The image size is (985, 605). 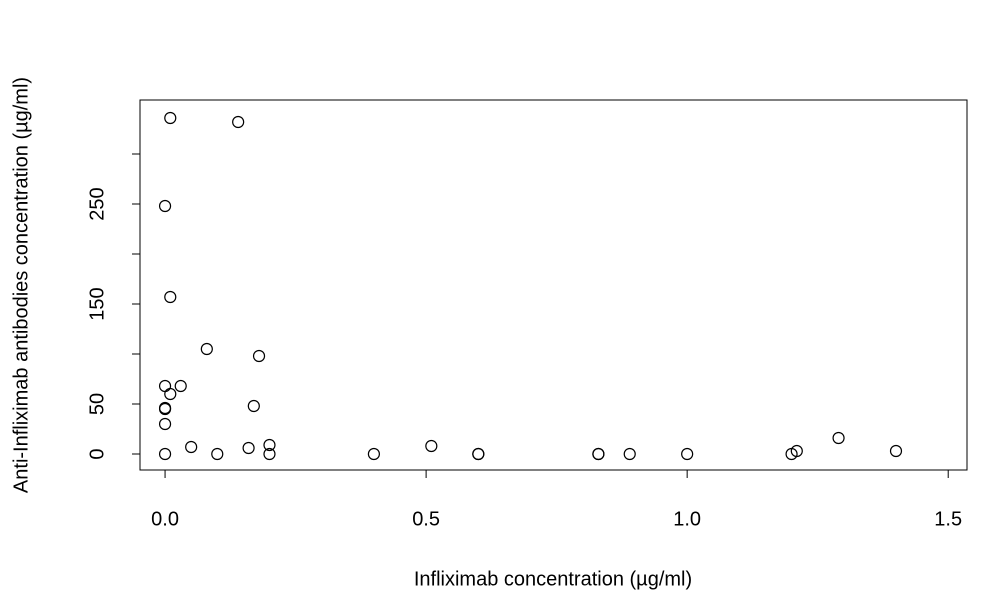 I want to click on y-tick-label: 250, so click(x=97, y=203).